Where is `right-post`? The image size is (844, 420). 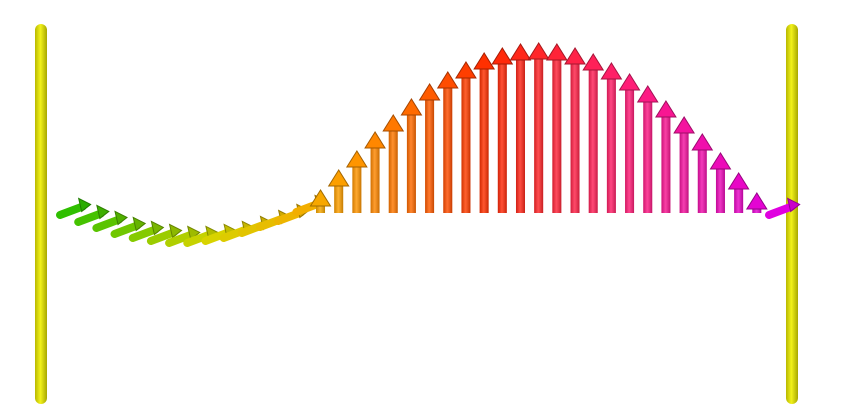 right-post is located at coordinates (792, 214).